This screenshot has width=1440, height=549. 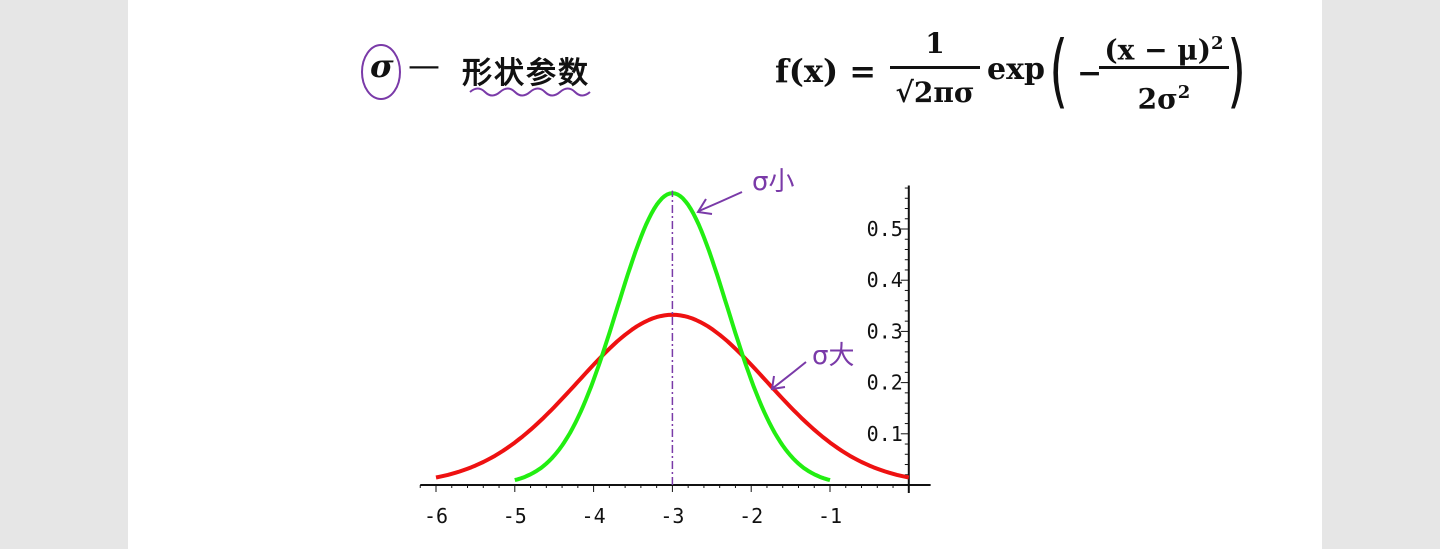 What do you see at coordinates (935, 92) in the screenshot?
I see `formula-denominator: √2πσ` at bounding box center [935, 92].